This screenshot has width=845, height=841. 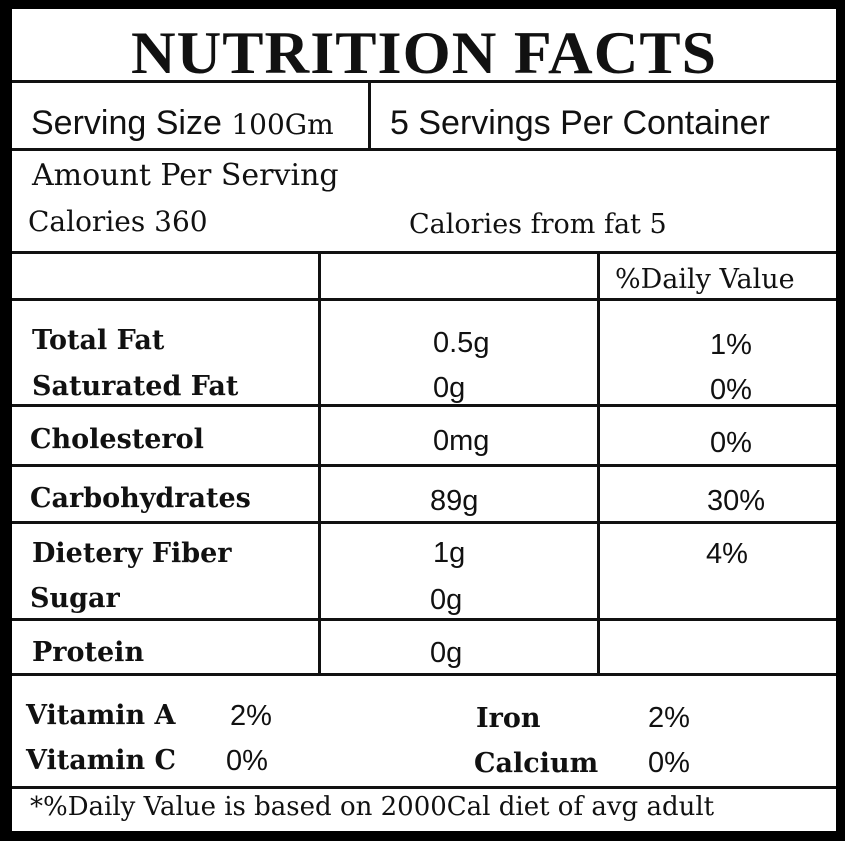 What do you see at coordinates (449, 553) in the screenshot?
I see `nutrient-amount: 1g` at bounding box center [449, 553].